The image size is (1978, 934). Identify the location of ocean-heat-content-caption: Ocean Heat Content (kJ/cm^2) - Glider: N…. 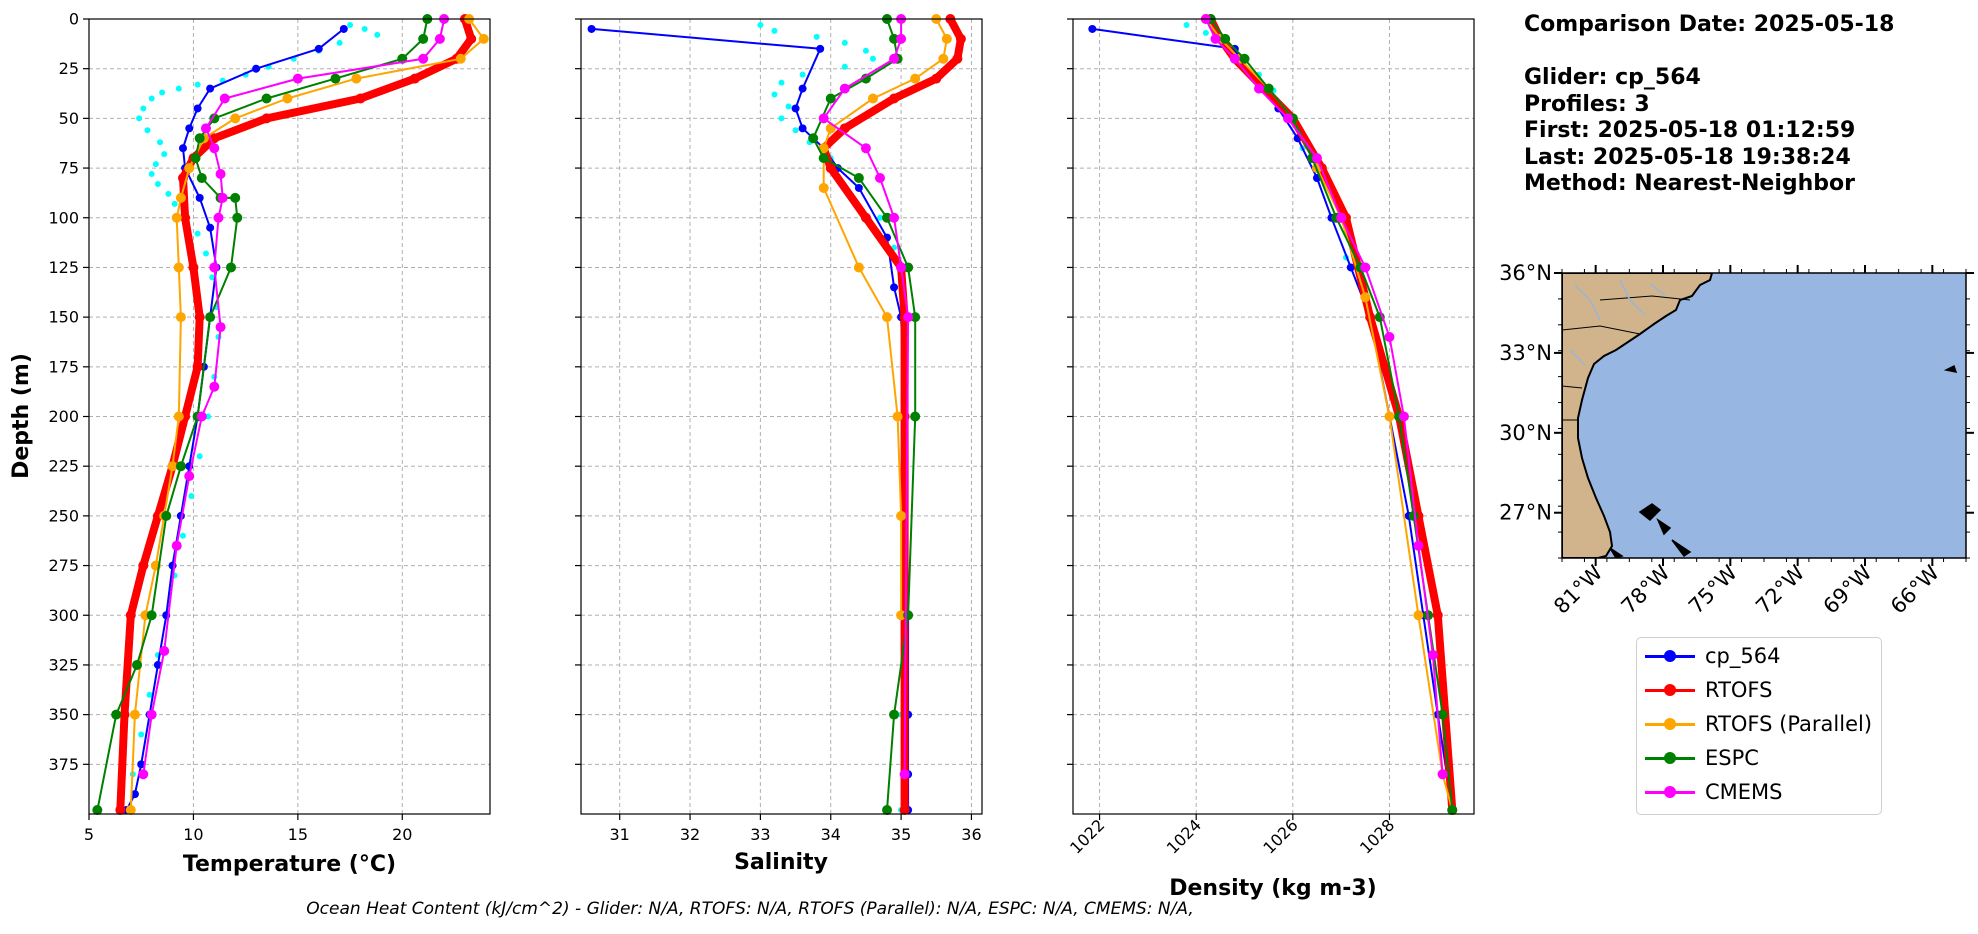
(750, 909).